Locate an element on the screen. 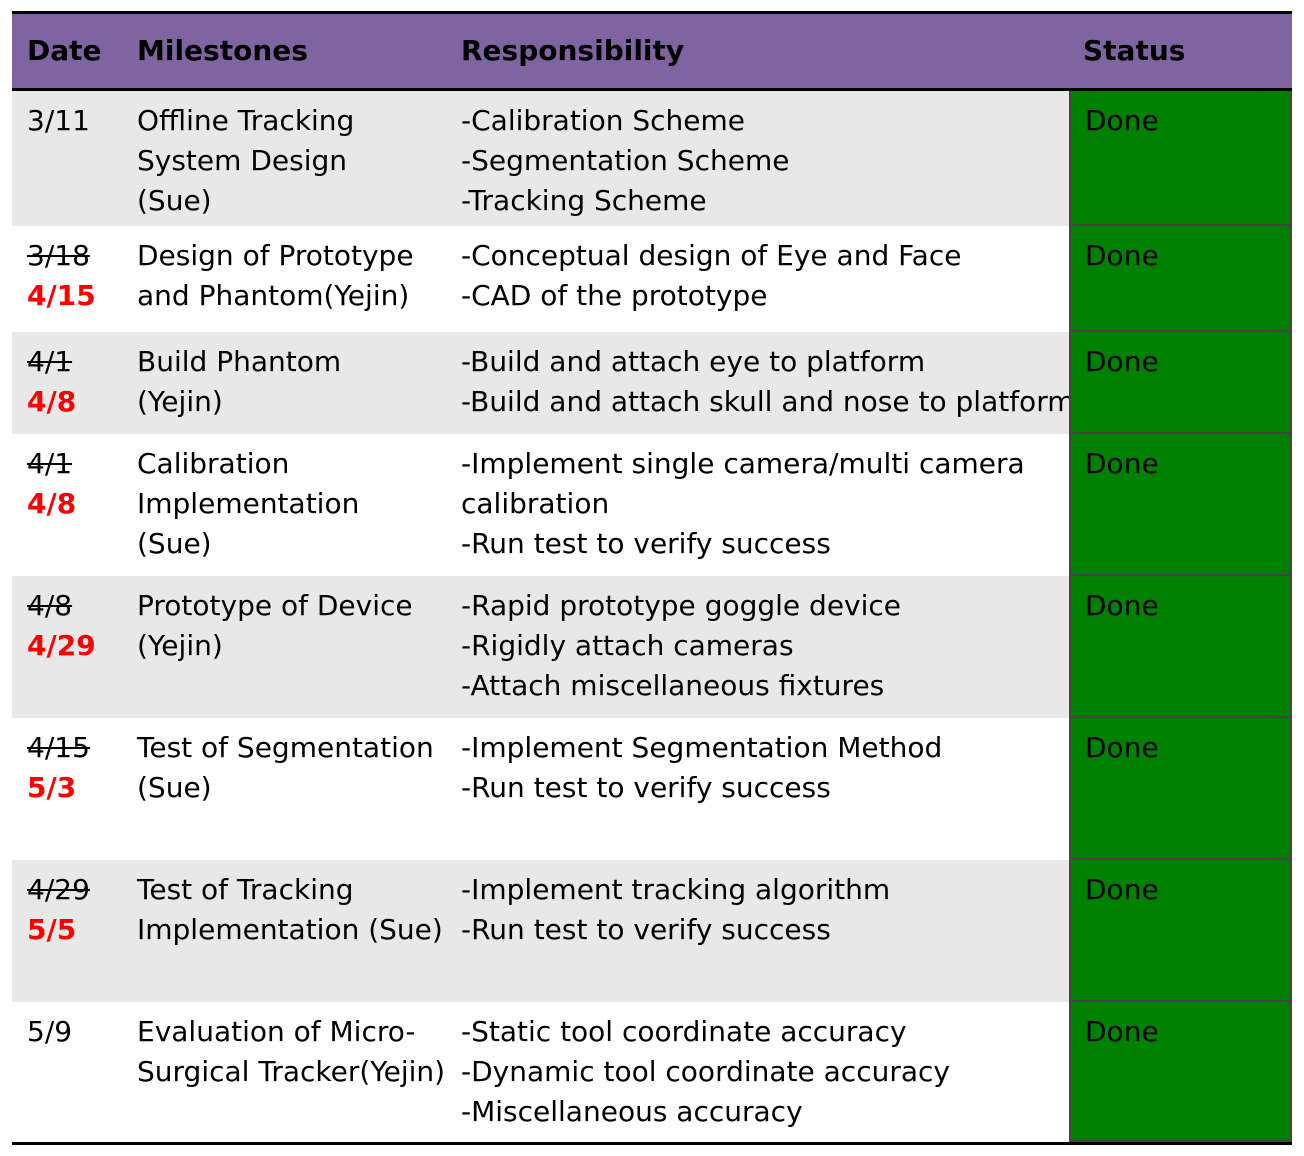  header-status: Status is located at coordinates (1134, 50).